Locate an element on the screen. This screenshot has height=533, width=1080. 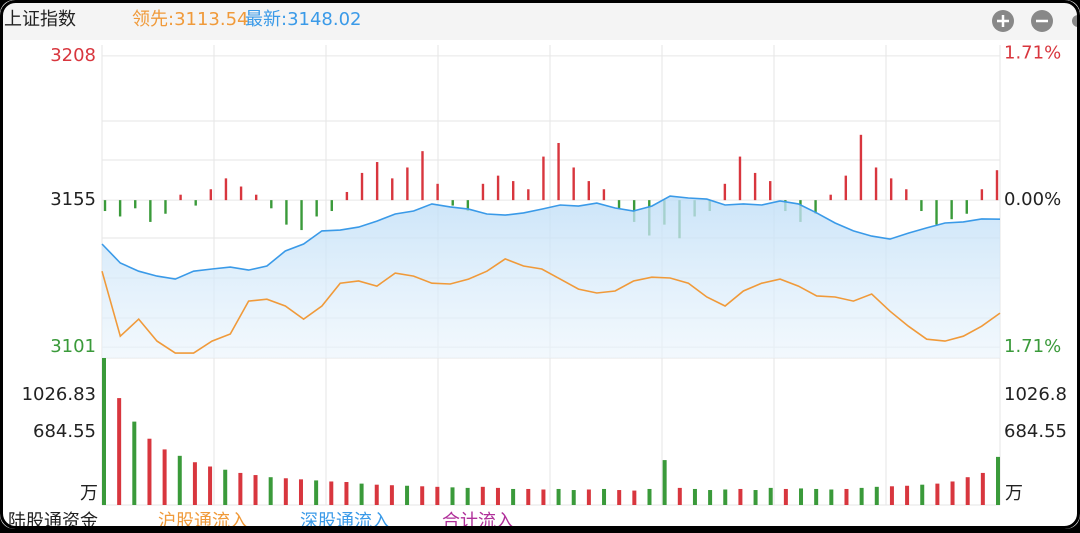
y2-tick-label: 1.71% is located at coordinates (1032, 53).